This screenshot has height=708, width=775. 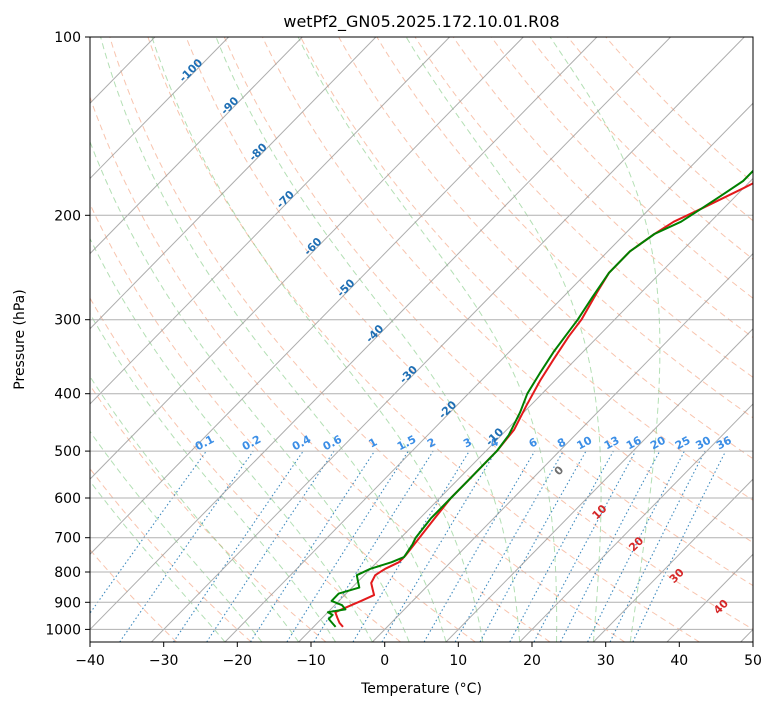 What do you see at coordinates (67, 334) in the screenshot?
I see `y-axis-ticks: 100 200 300 400 500 600 700 800 900 1000` at bounding box center [67, 334].